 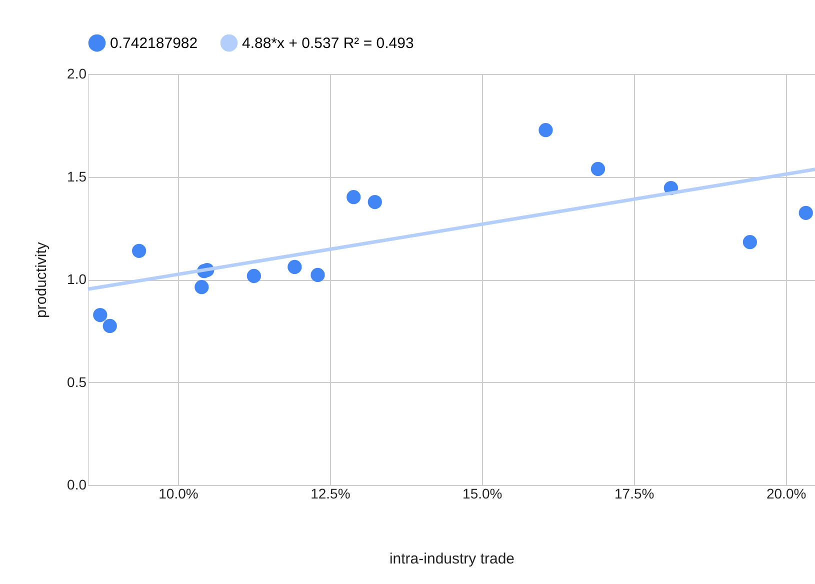 What do you see at coordinates (77, 74) in the screenshot?
I see `y-tick-label: 2.0` at bounding box center [77, 74].